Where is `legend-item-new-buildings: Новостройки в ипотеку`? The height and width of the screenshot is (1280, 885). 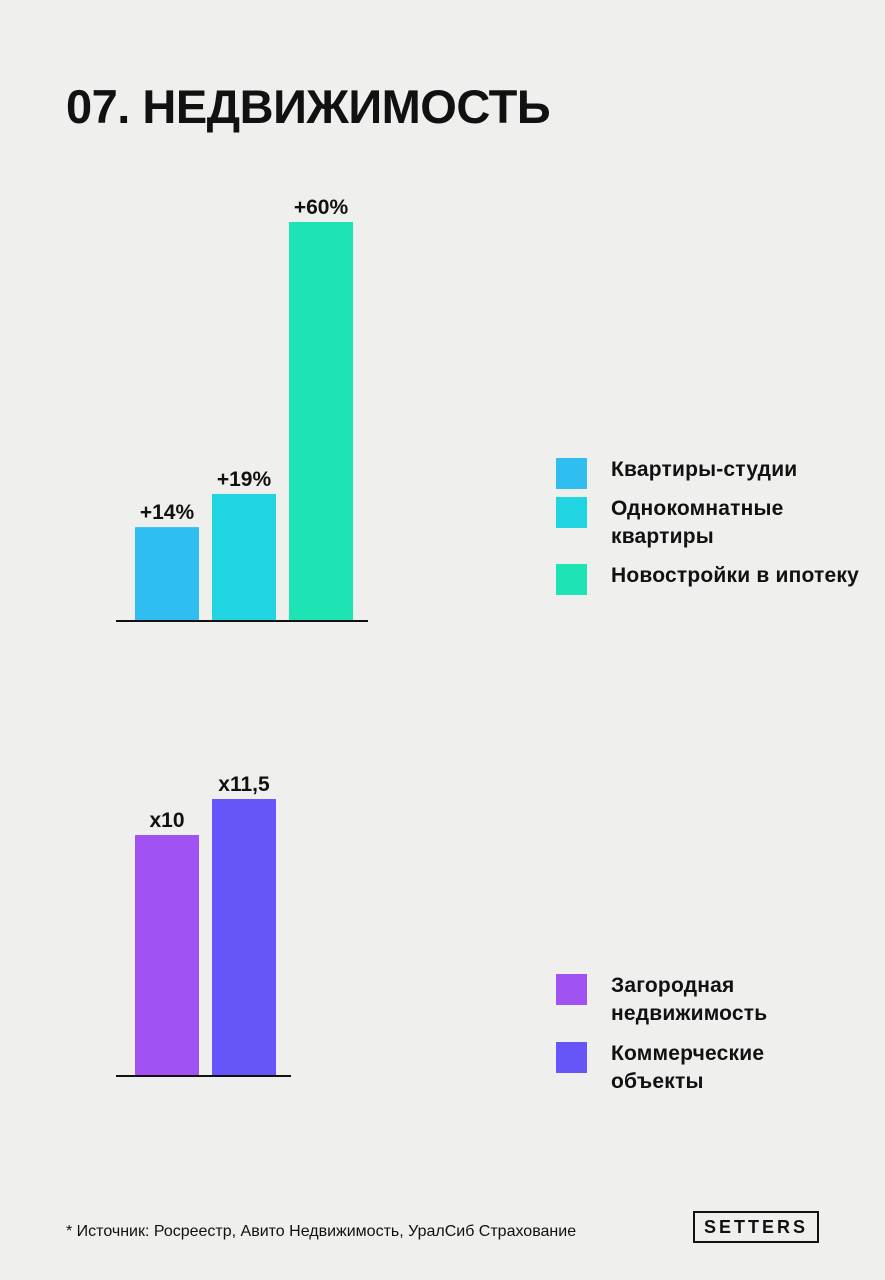 legend-item-new-buildings: Новостройки в ипотеку is located at coordinates (708, 578).